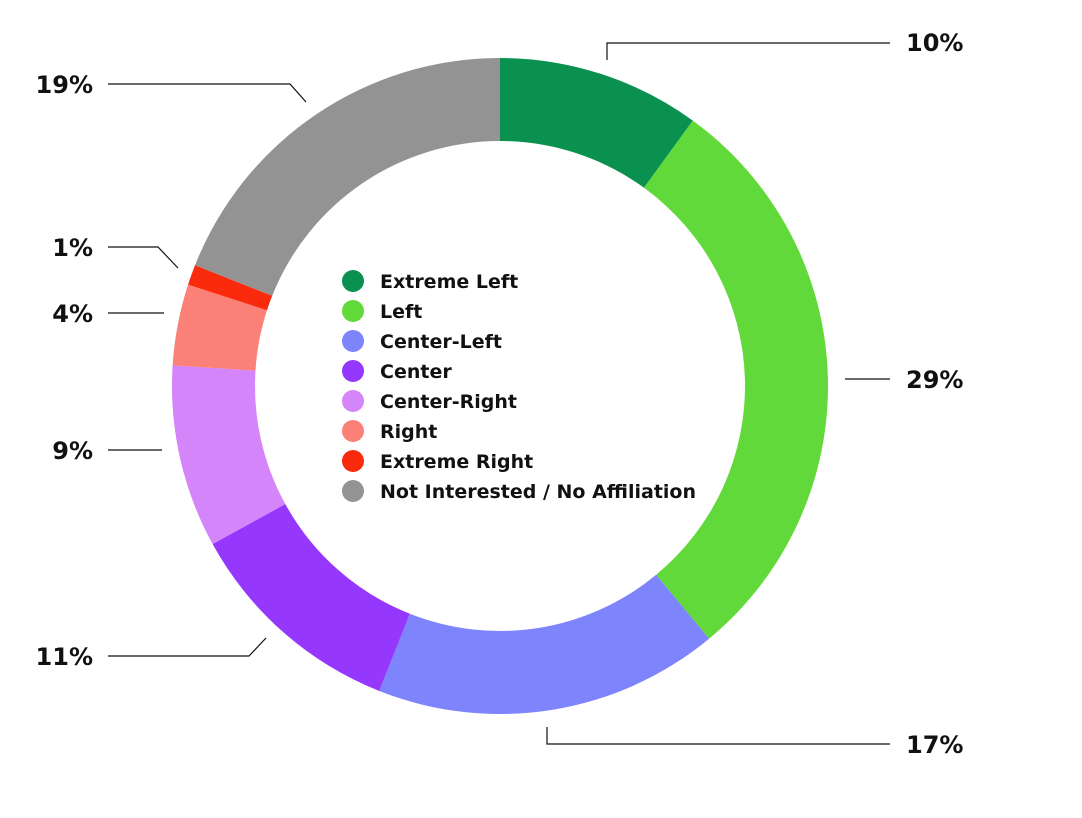  I want to click on slice-extreme-right, so click(230, 288).